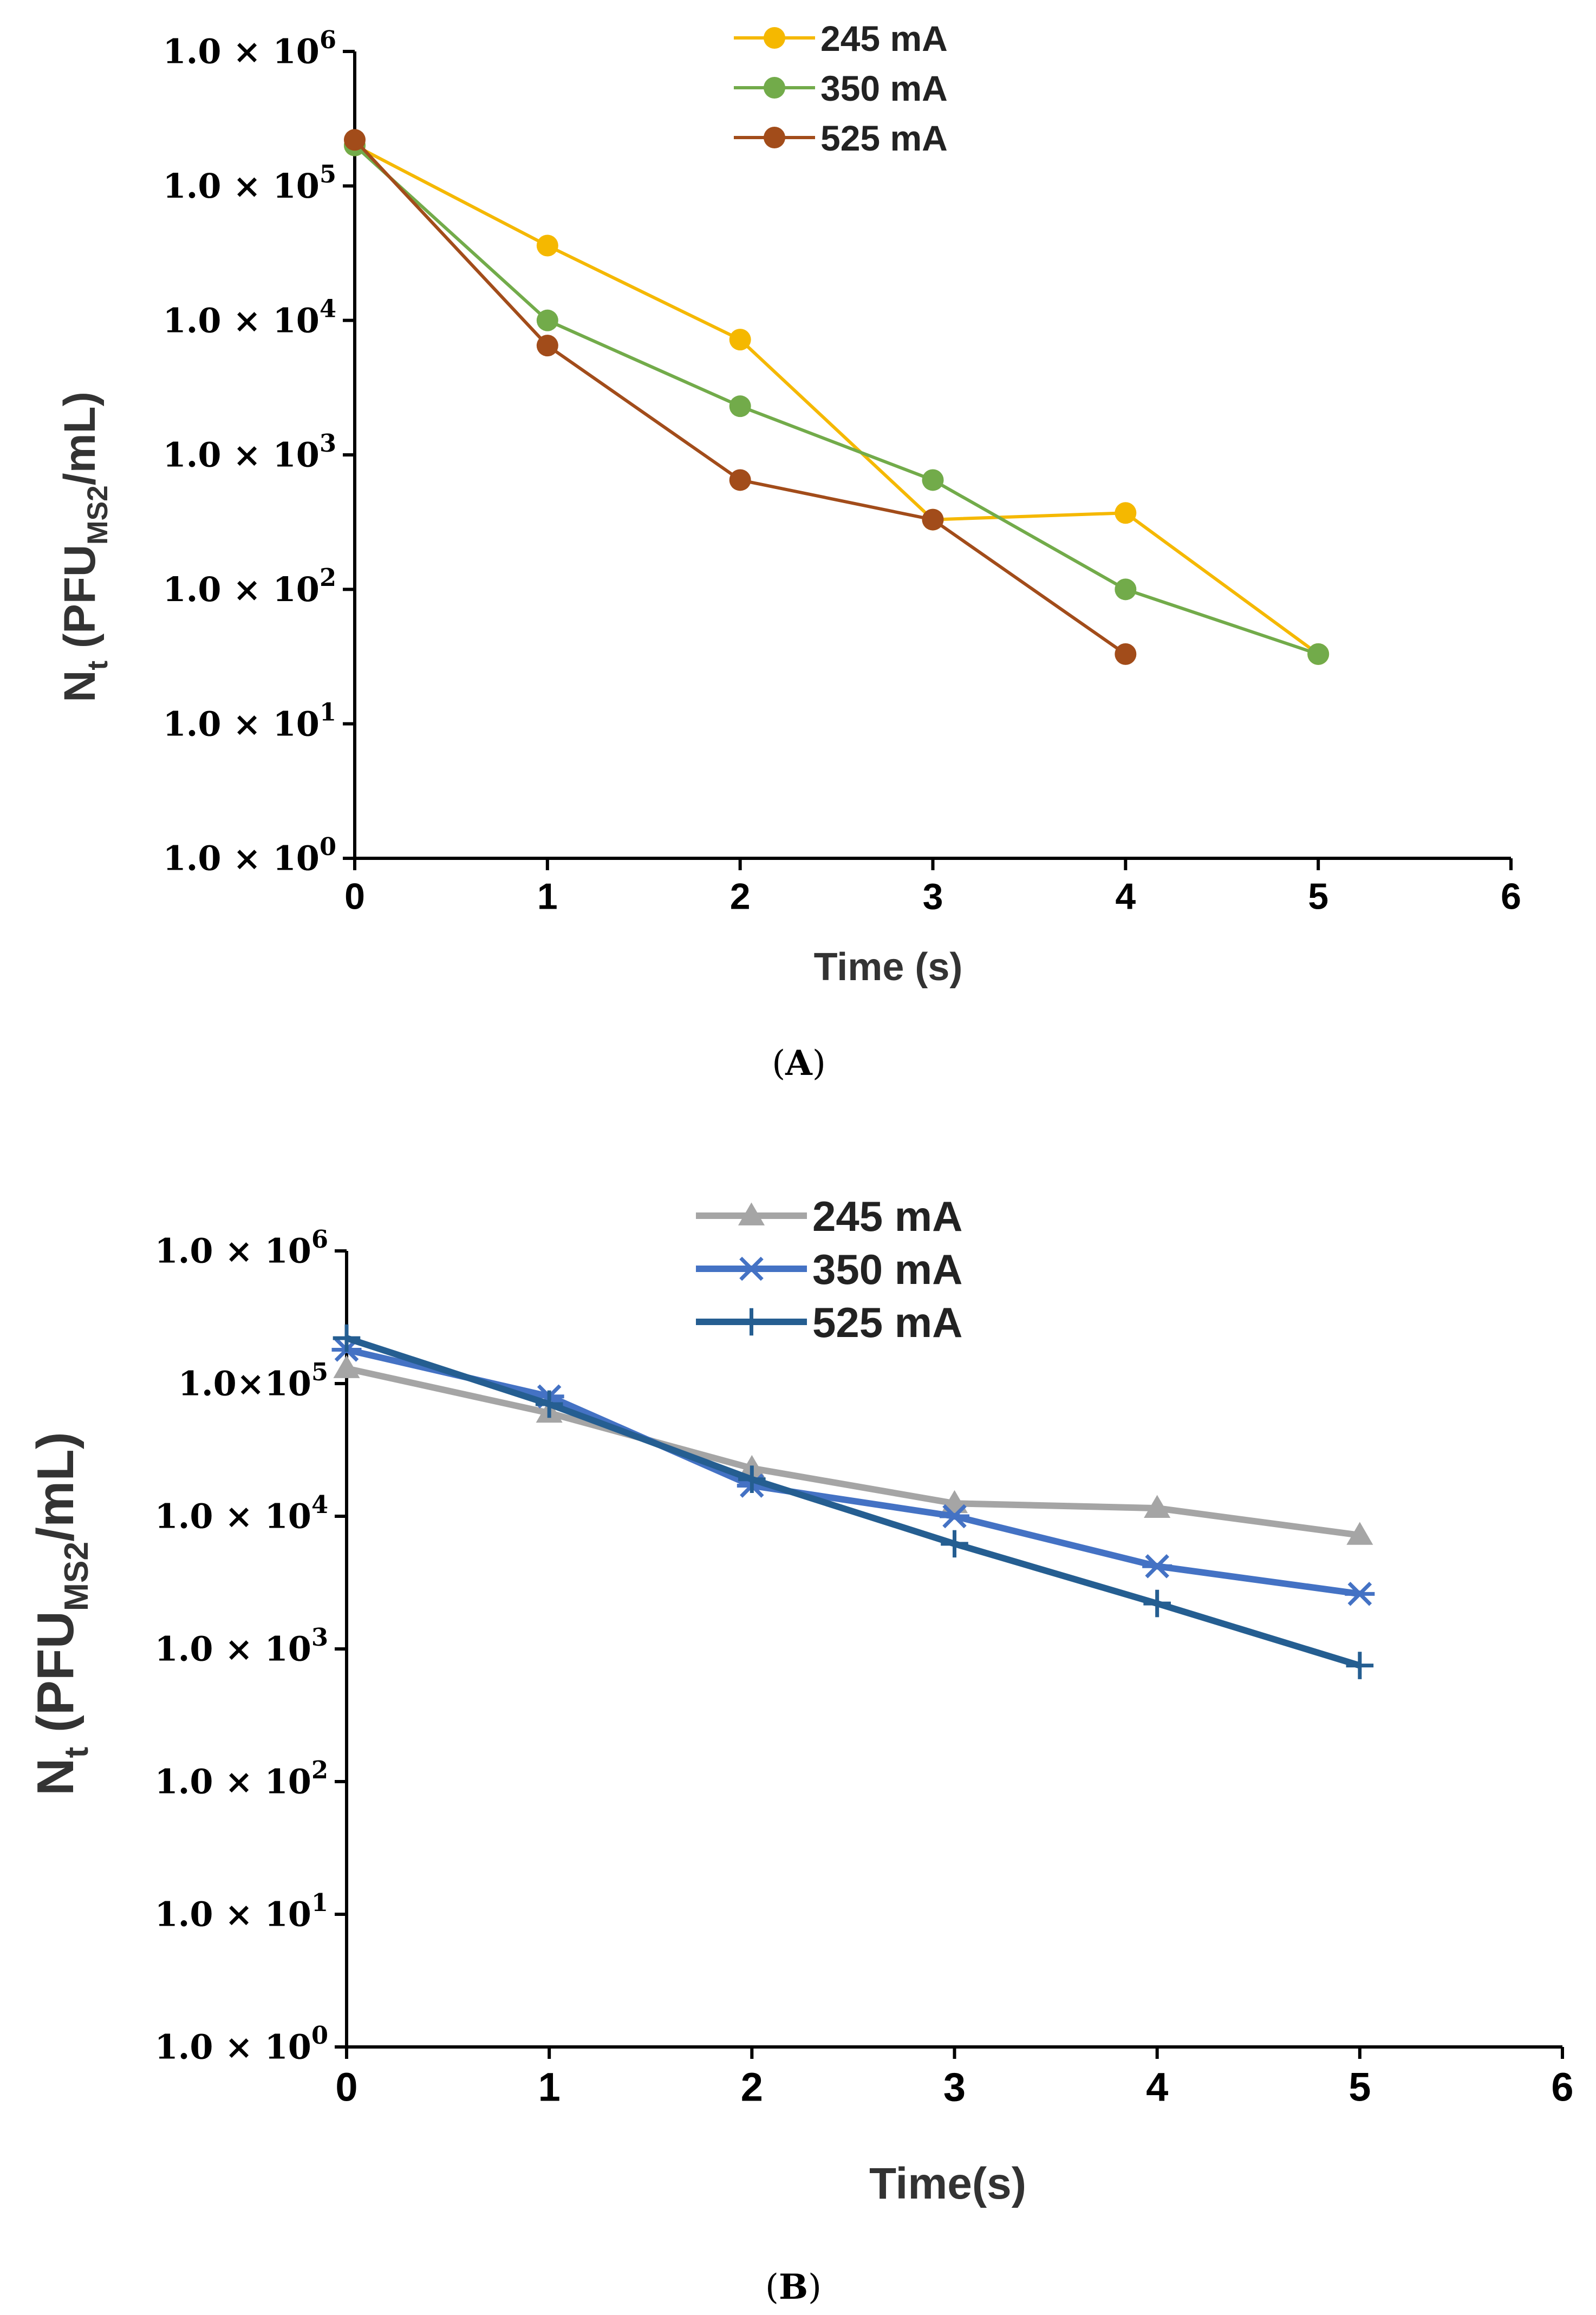 The width and height of the screenshot is (1596, 2315). What do you see at coordinates (249, 586) in the screenshot?
I see `y-tick-label: 1.0 × 102` at bounding box center [249, 586].